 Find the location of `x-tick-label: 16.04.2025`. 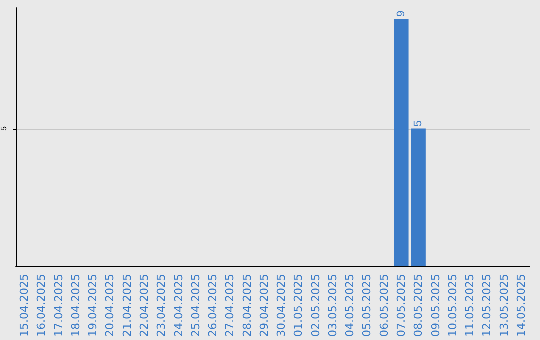

x-tick-label: 16.04.2025 is located at coordinates (41, 306).